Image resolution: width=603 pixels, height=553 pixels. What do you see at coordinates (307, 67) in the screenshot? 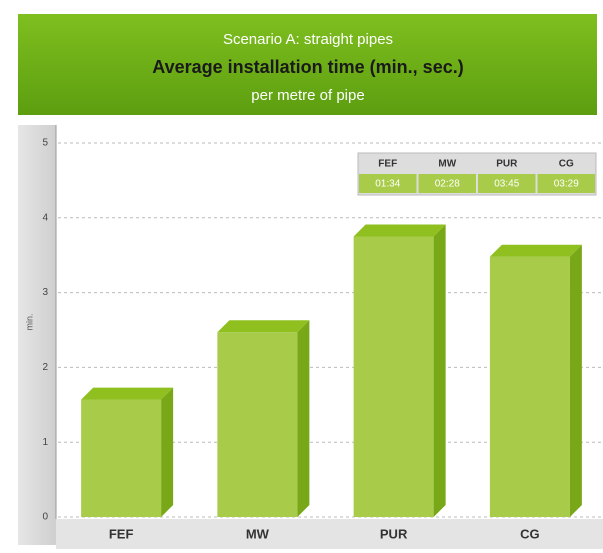
I see `chart-title: Average installation time (min., sec.)` at bounding box center [307, 67].